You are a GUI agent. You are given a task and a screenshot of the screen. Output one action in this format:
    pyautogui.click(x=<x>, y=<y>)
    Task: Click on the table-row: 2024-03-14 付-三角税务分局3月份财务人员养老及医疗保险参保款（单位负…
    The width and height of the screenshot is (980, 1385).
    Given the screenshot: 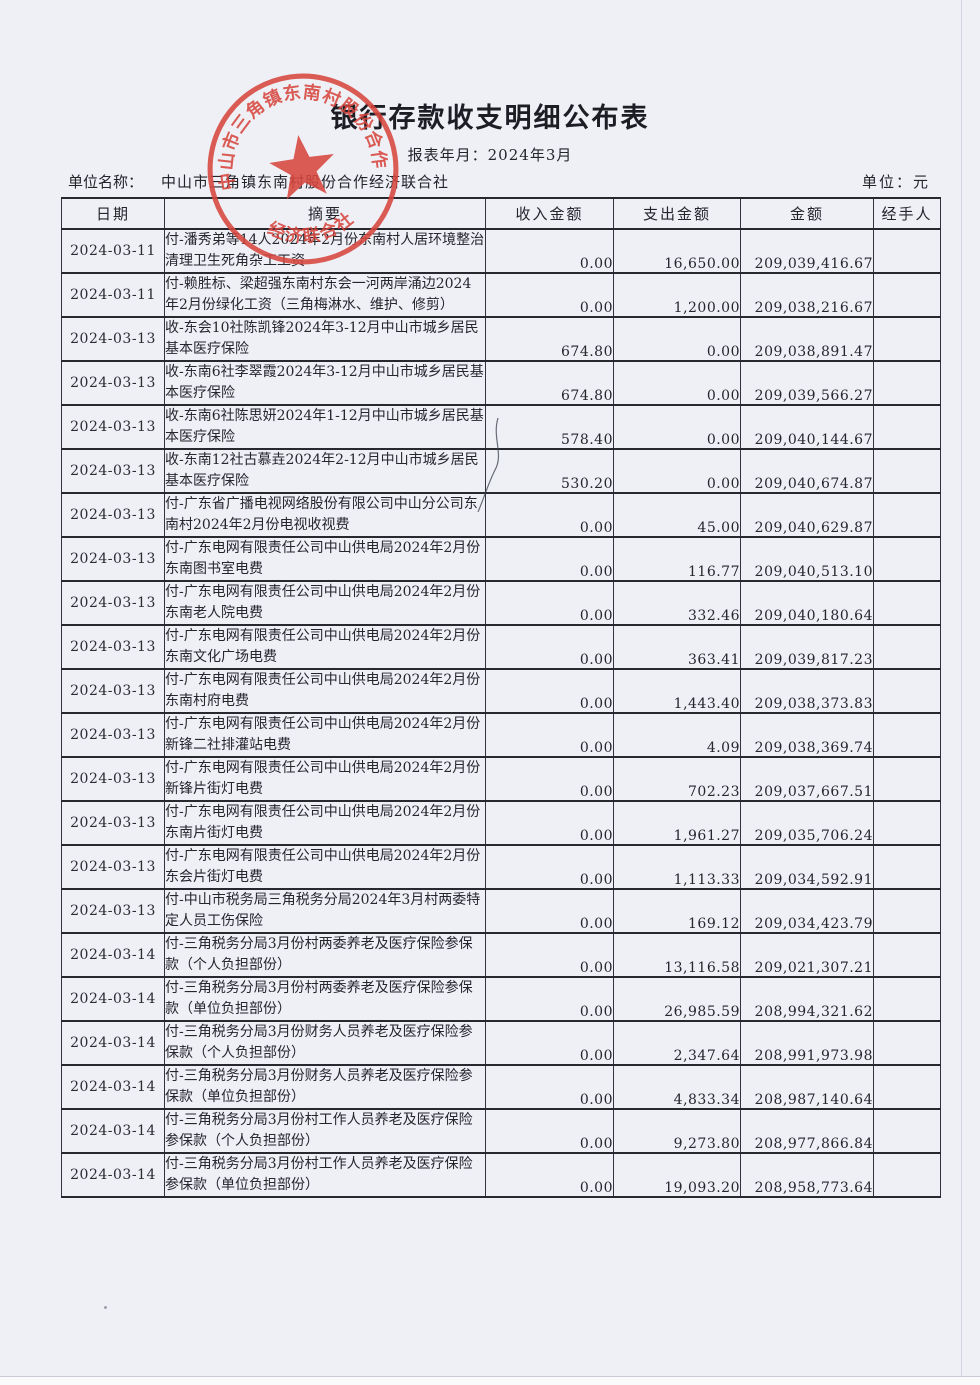 What is the action you would take?
    pyautogui.click(x=501, y=1087)
    